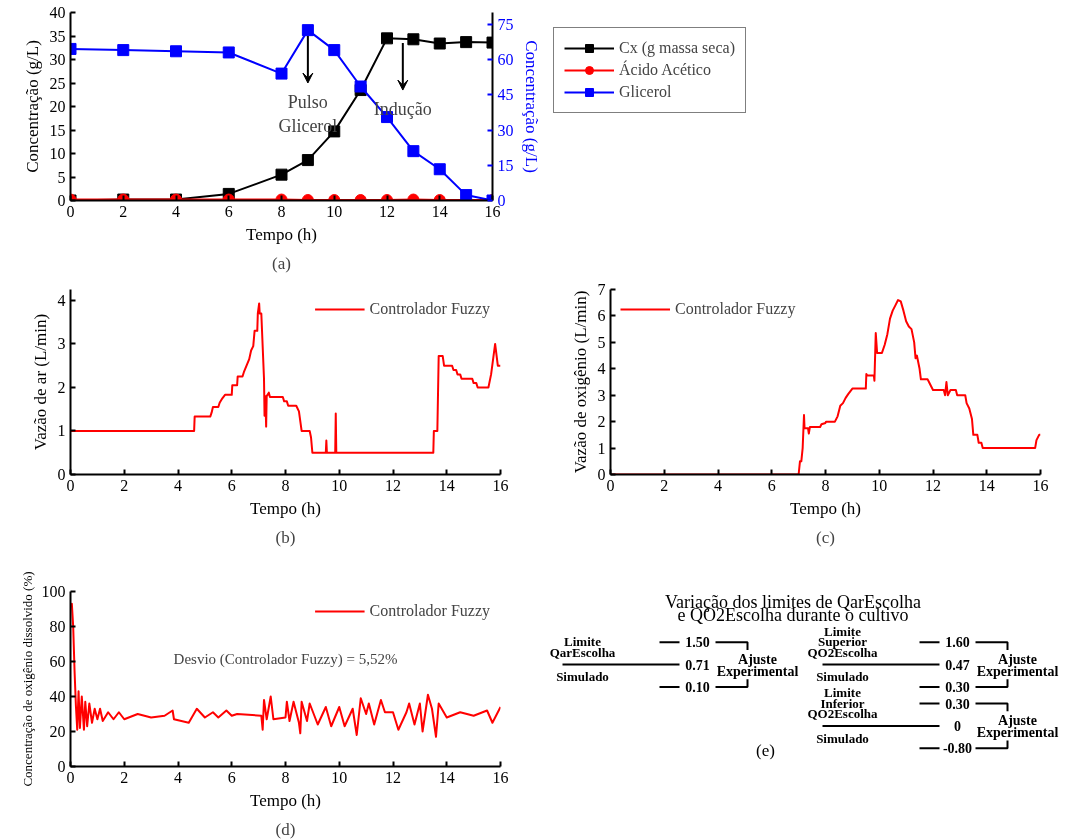 The width and height of the screenshot is (1069, 839). Describe the element at coordinates (825, 537) in the screenshot. I see `text: (c)` at that location.